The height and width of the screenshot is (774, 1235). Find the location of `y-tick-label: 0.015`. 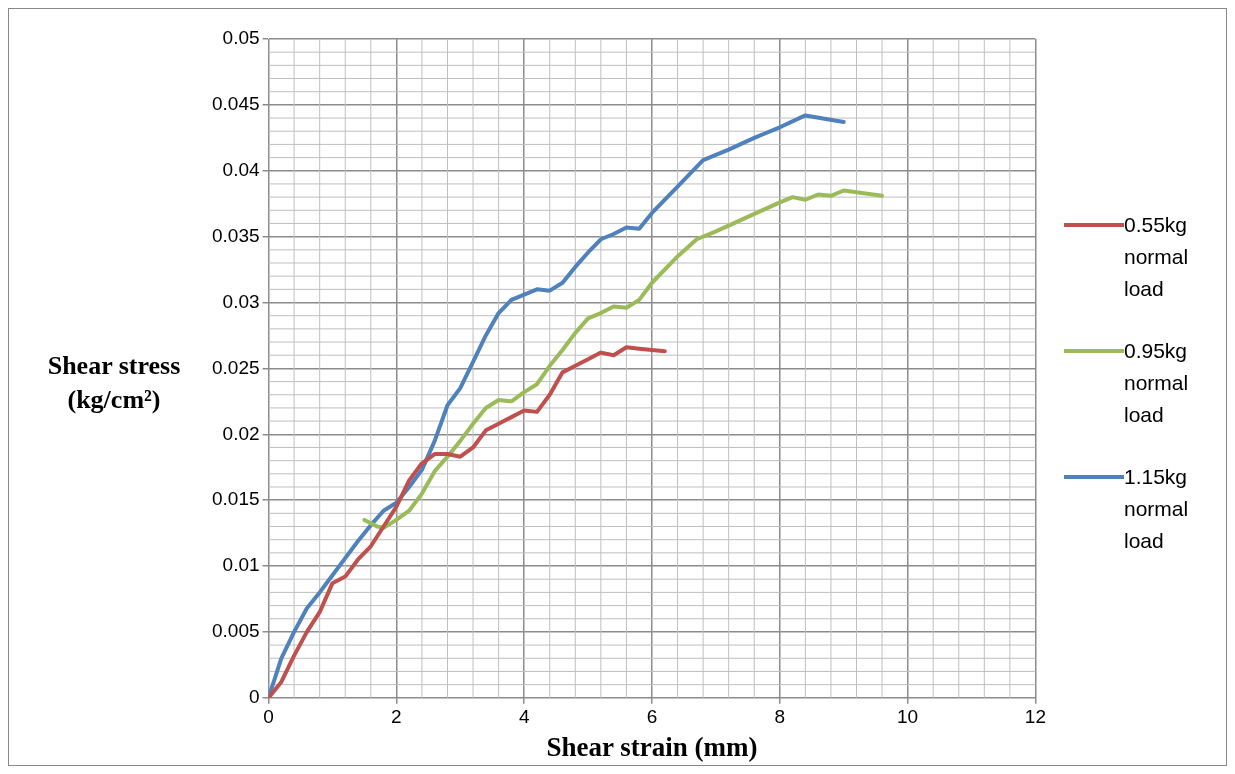

y-tick-label: 0.015 is located at coordinates (236, 499).